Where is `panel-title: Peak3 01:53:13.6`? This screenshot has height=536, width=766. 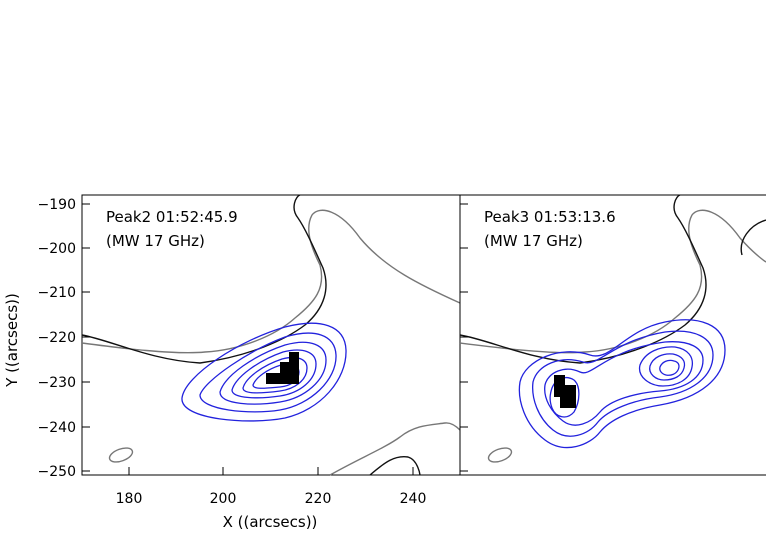
panel-title: Peak3 01:53:13.6 is located at coordinates (550, 217).